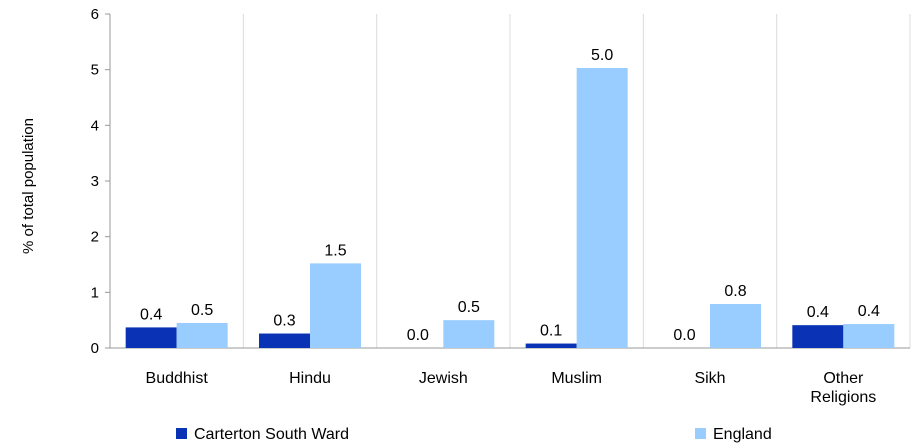  I want to click on category-label: Other, so click(843, 378).